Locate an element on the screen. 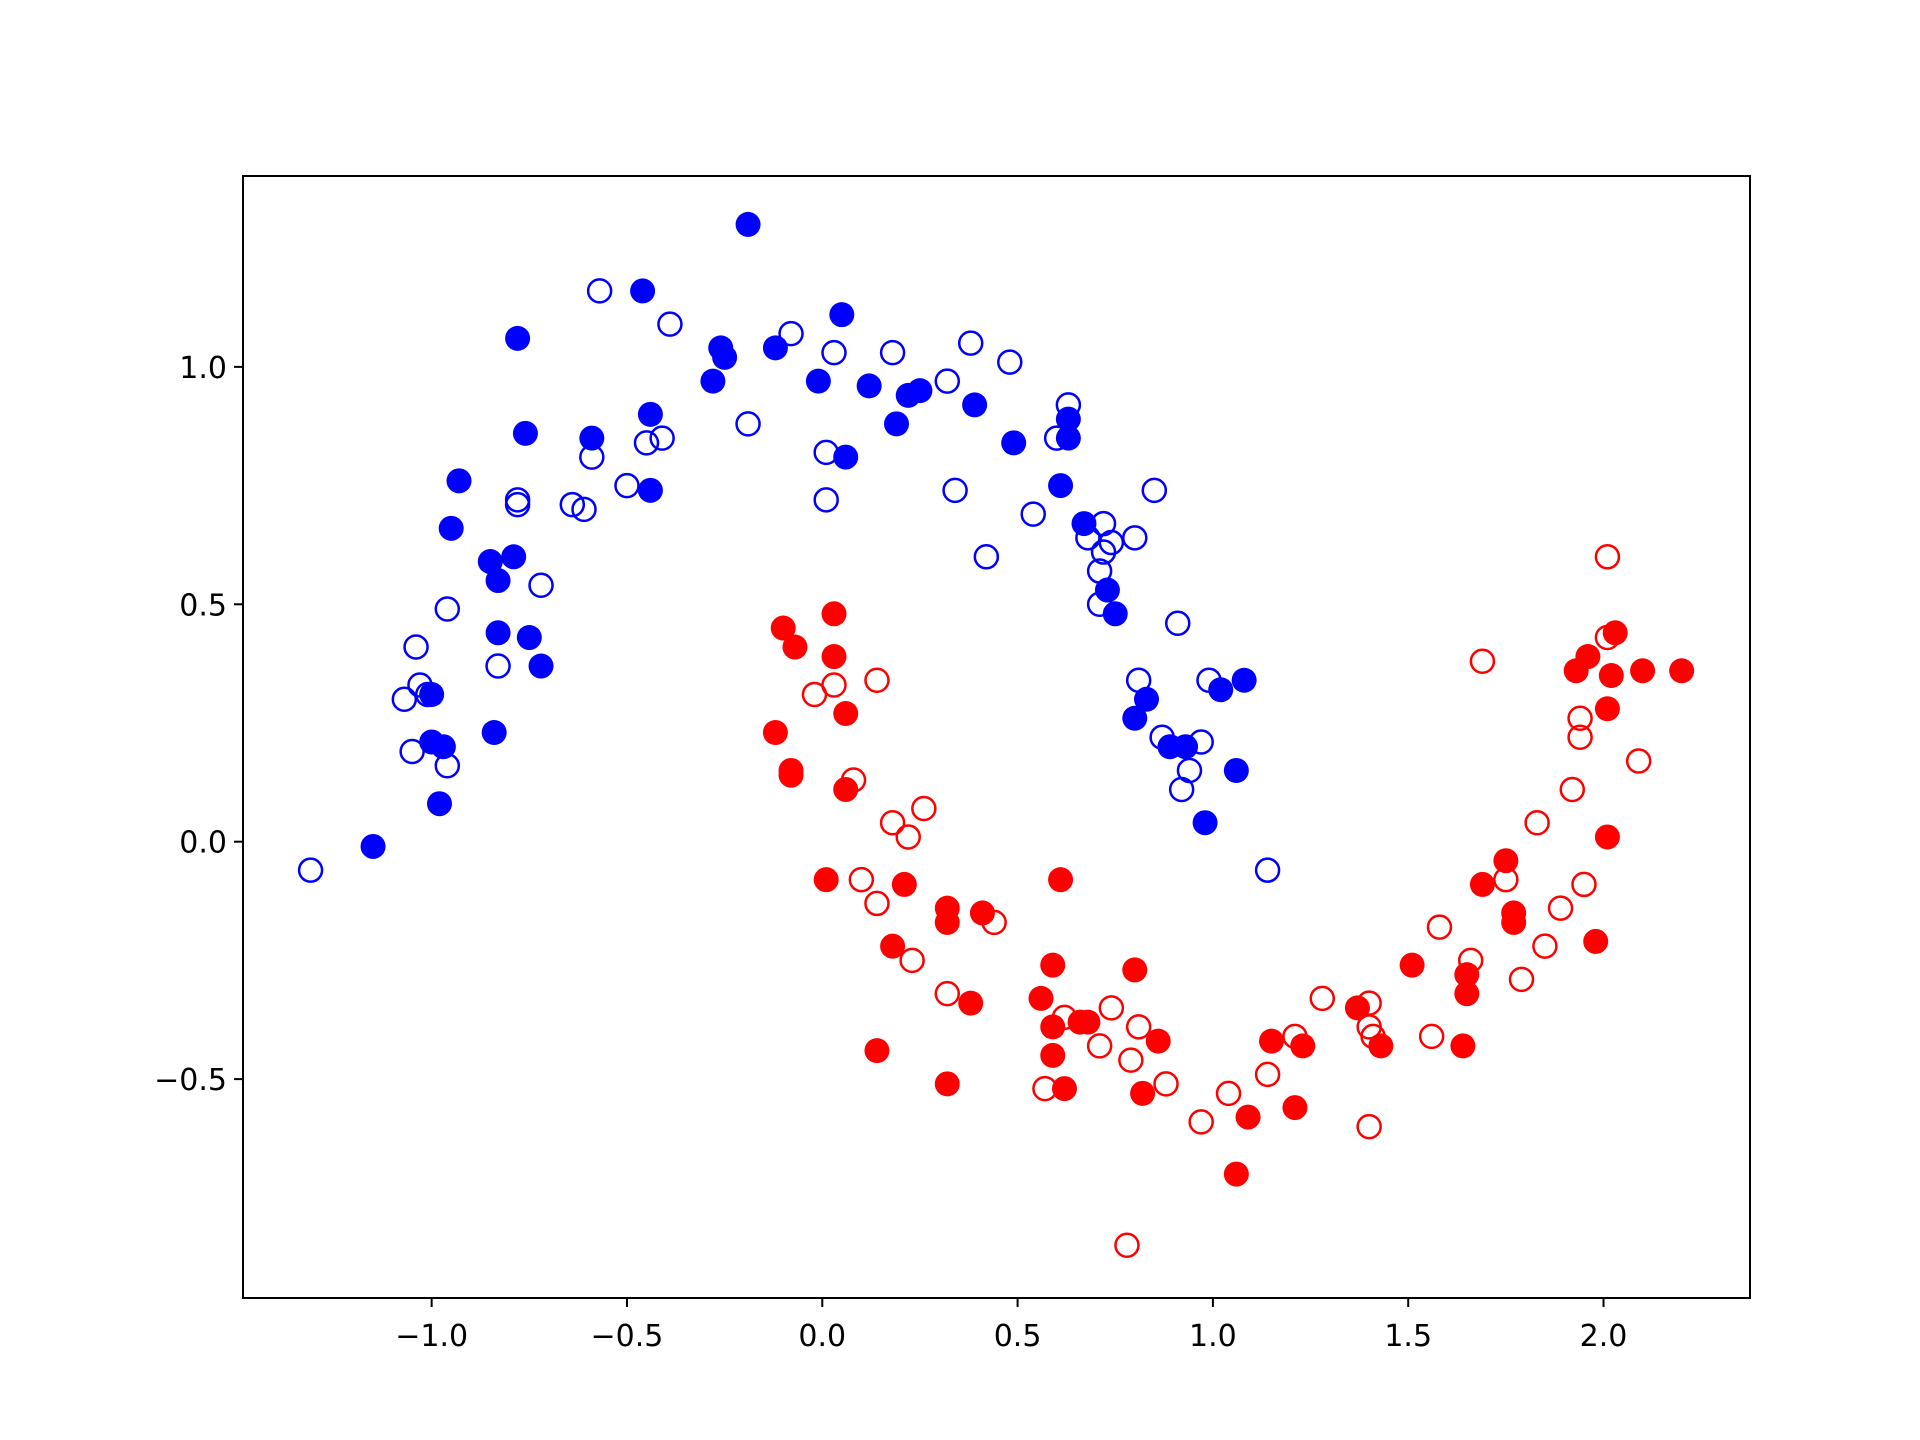 The width and height of the screenshot is (1920, 1440). x-tick-label: −1.0 is located at coordinates (431, 1336).